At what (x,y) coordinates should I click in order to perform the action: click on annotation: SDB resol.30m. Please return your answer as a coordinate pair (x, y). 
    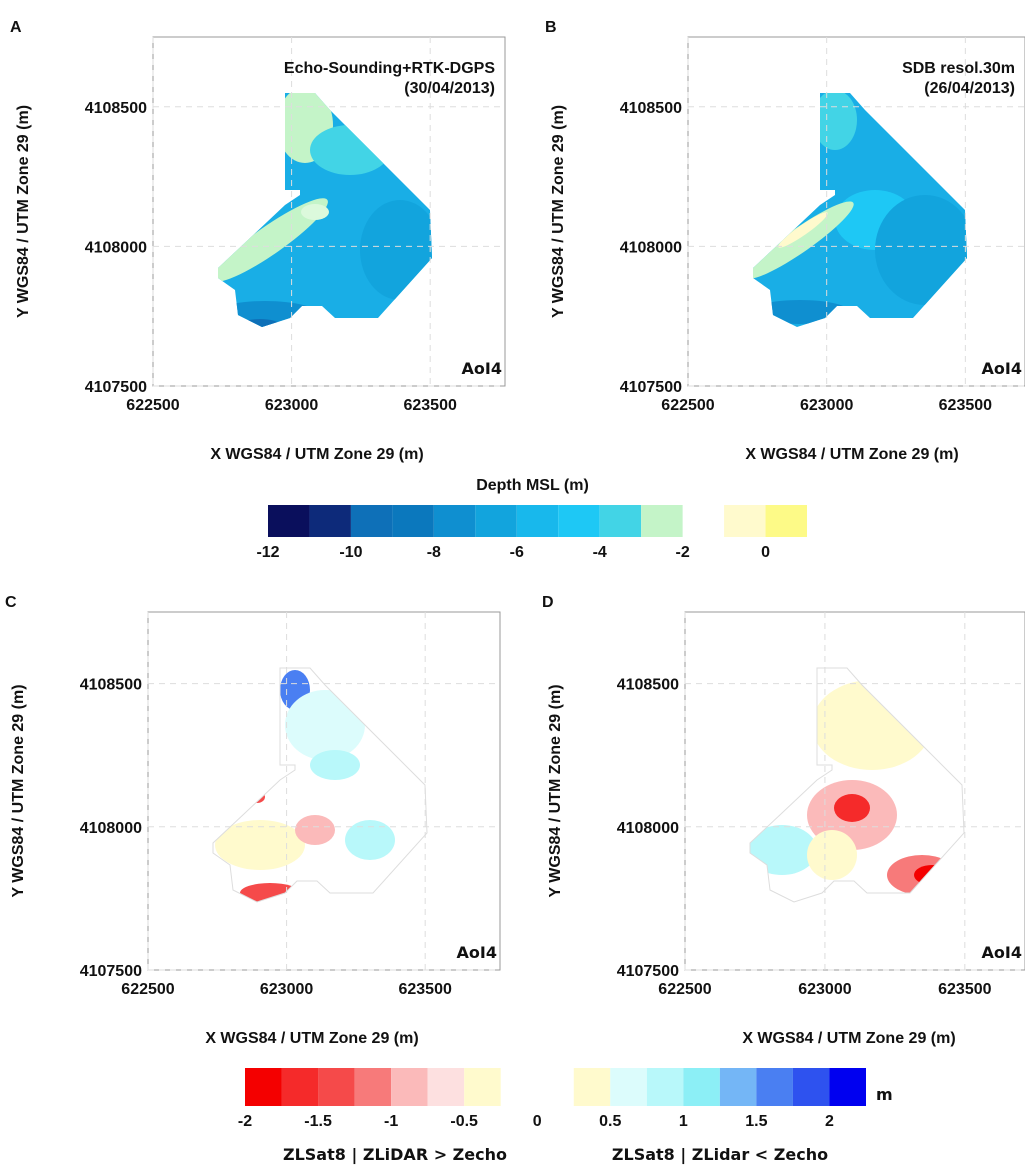
    Looking at the image, I should click on (958, 68).